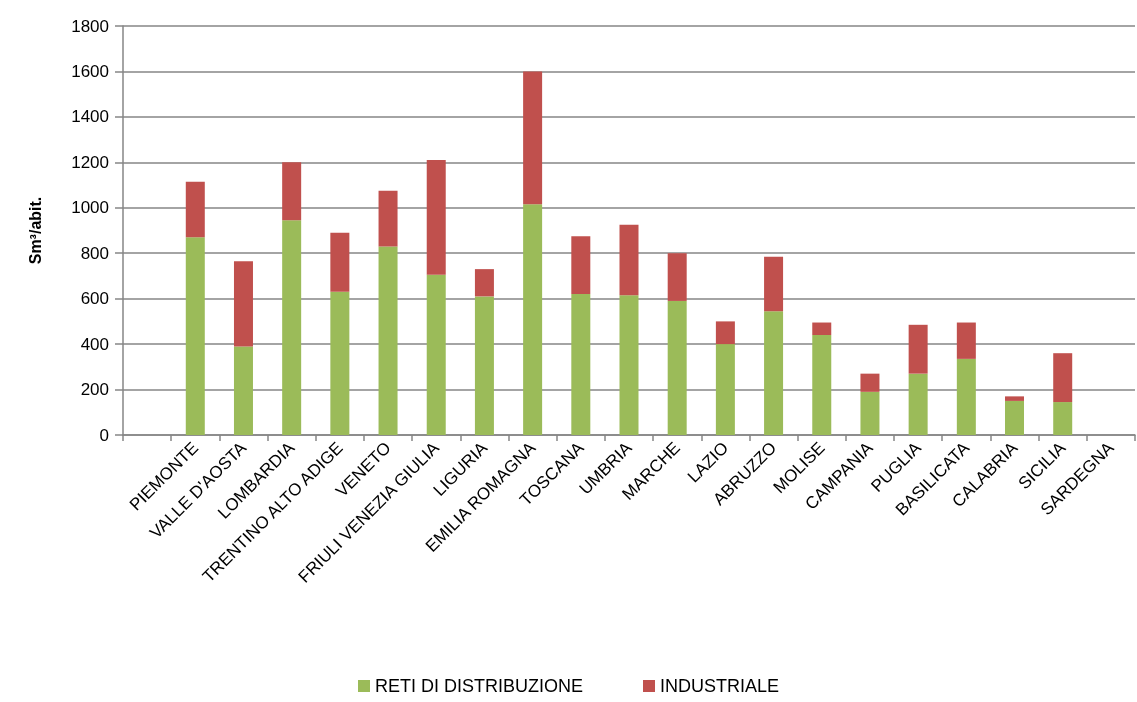 This screenshot has width=1137, height=702. Describe the element at coordinates (35, 230) in the screenshot. I see `y-axis-title: Sm³/abit.` at that location.